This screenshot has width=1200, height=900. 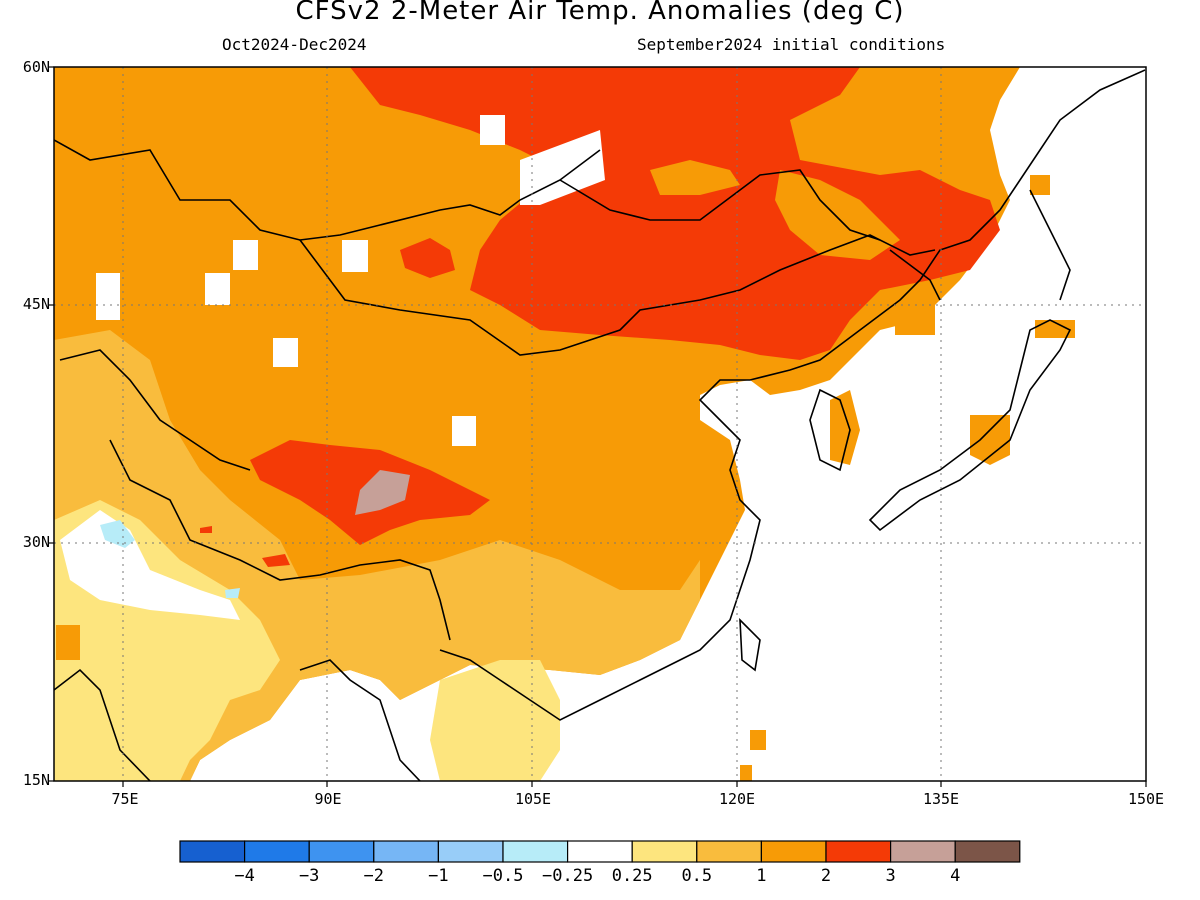 I want to click on lat-label-15n: 15N, so click(x=36, y=780).